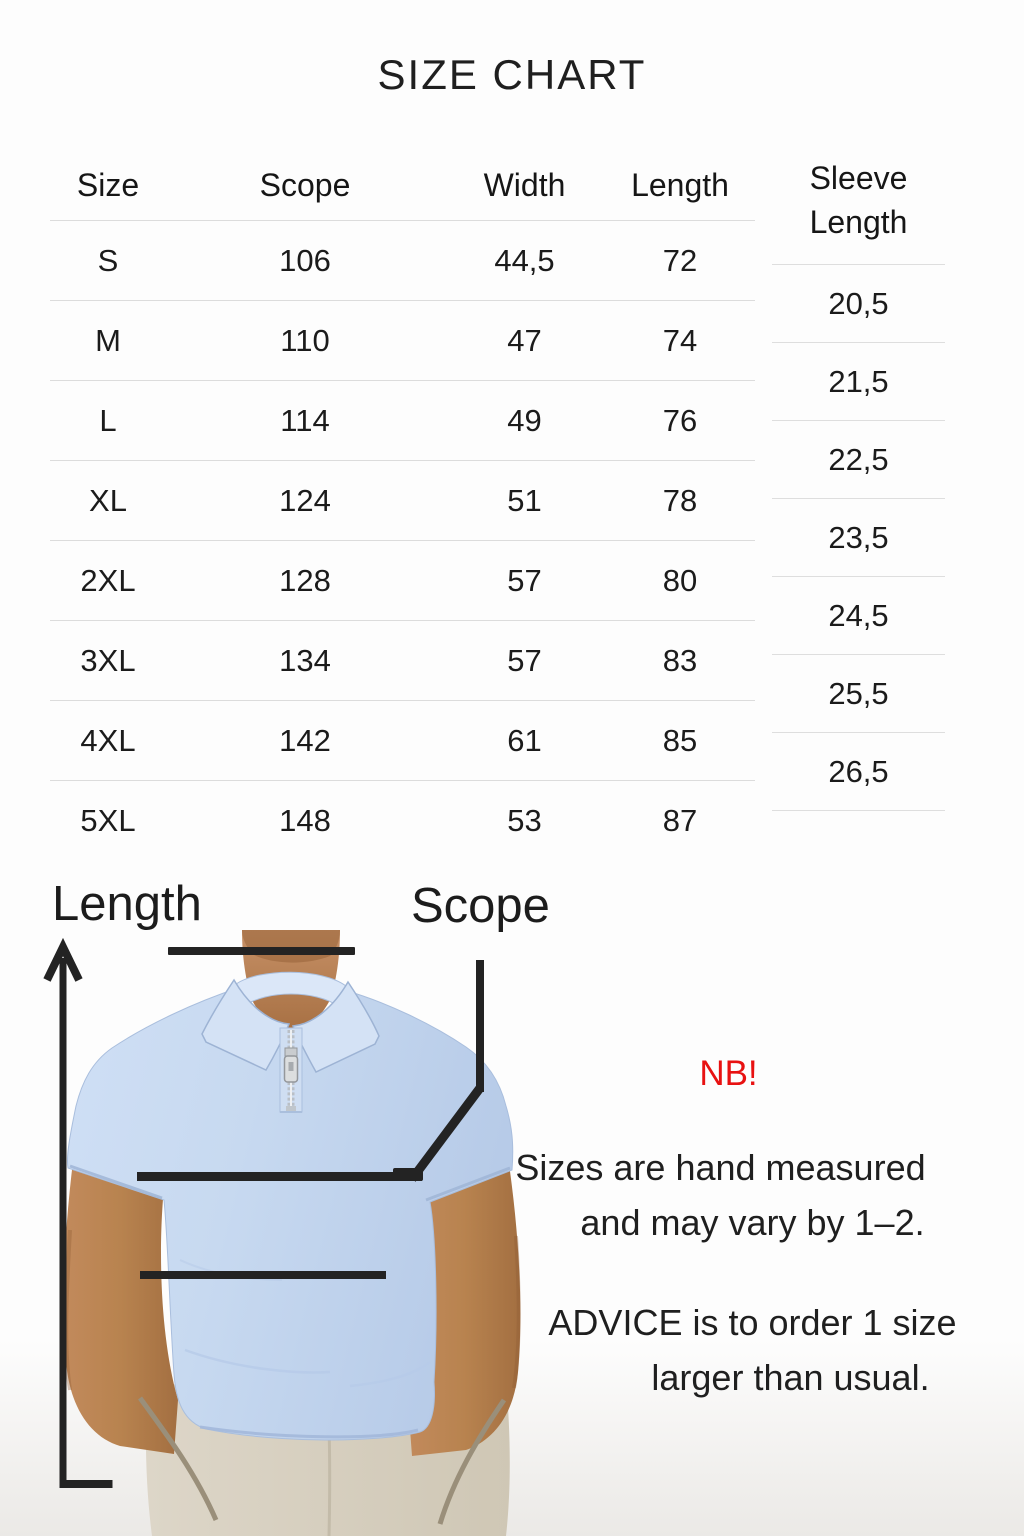 Image resolution: width=1024 pixels, height=1536 pixels. What do you see at coordinates (402, 661) in the screenshot?
I see `table-row: 3XL 134 57 83` at bounding box center [402, 661].